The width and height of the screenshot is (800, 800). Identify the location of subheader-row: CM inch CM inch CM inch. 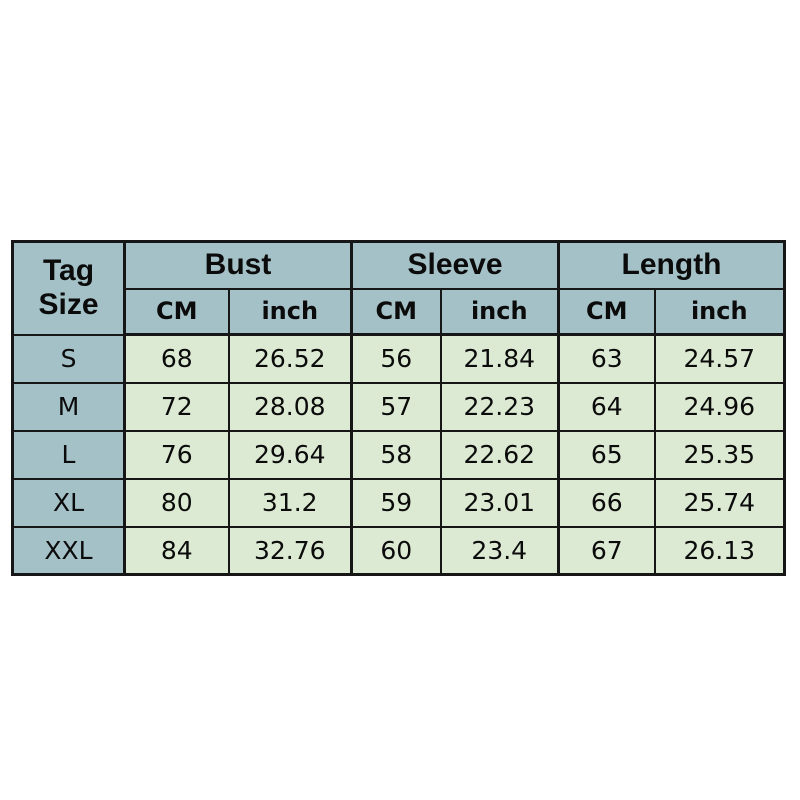
(399, 311).